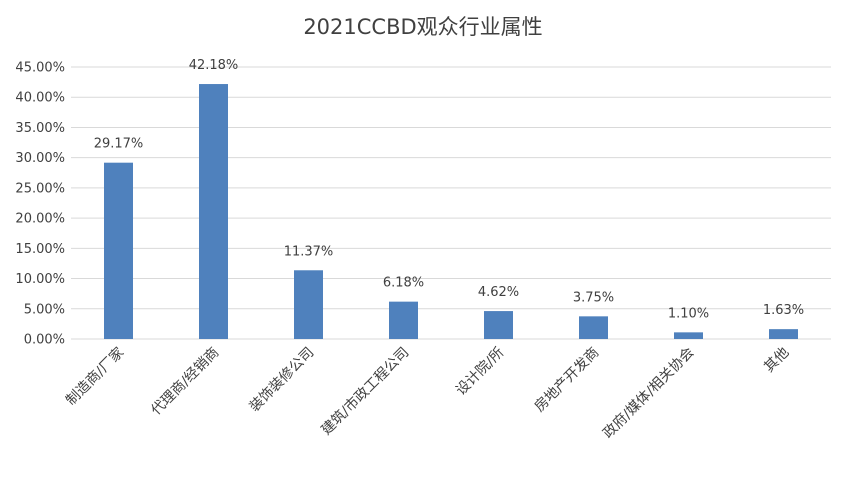 The image size is (847, 481). Describe the element at coordinates (119, 144) in the screenshot. I see `data-label: 29.17%` at that location.